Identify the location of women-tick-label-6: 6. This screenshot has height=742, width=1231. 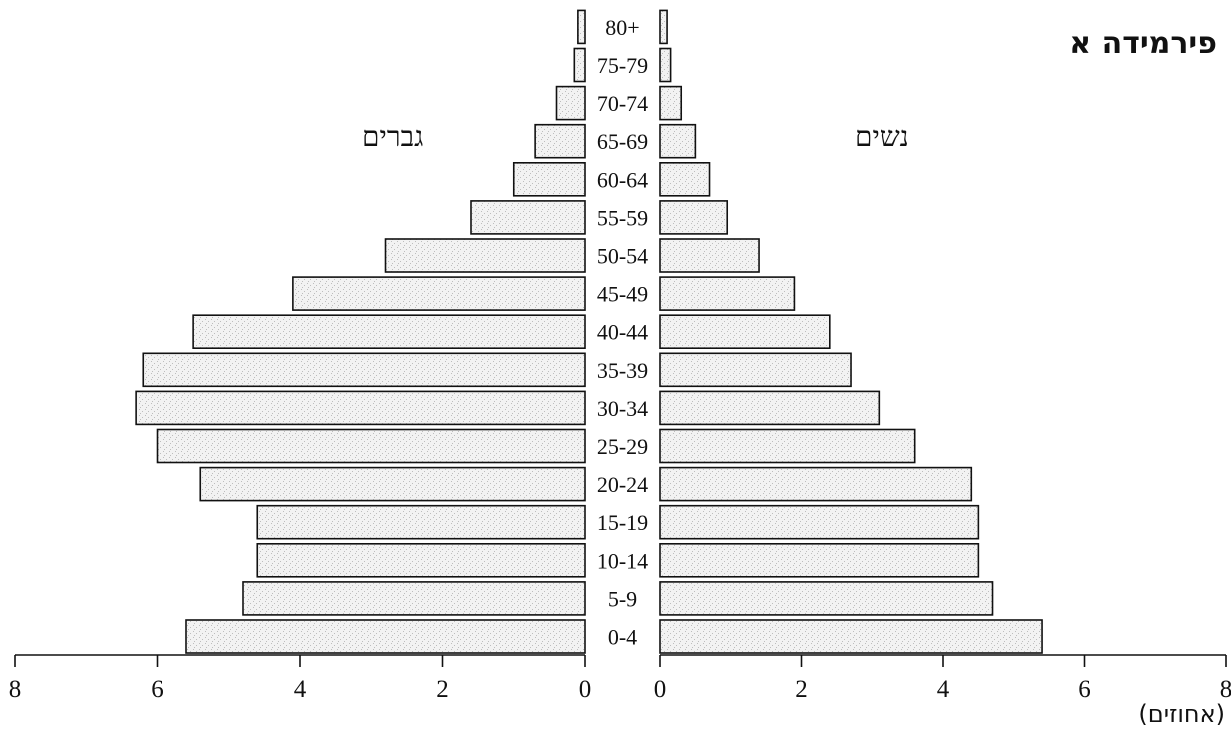
(1084, 689).